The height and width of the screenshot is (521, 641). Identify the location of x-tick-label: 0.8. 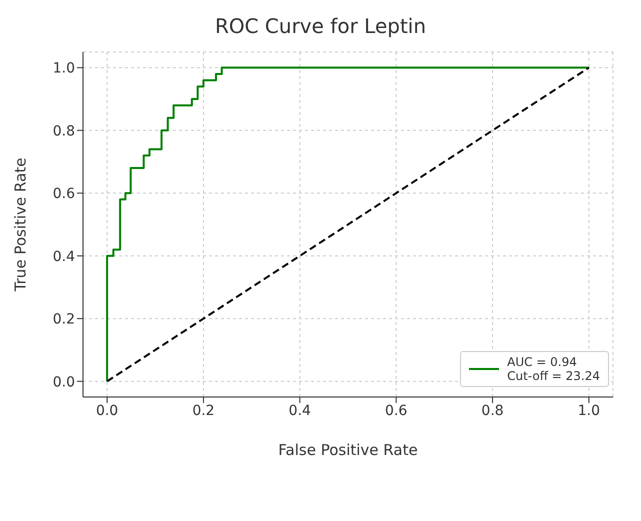
(492, 410).